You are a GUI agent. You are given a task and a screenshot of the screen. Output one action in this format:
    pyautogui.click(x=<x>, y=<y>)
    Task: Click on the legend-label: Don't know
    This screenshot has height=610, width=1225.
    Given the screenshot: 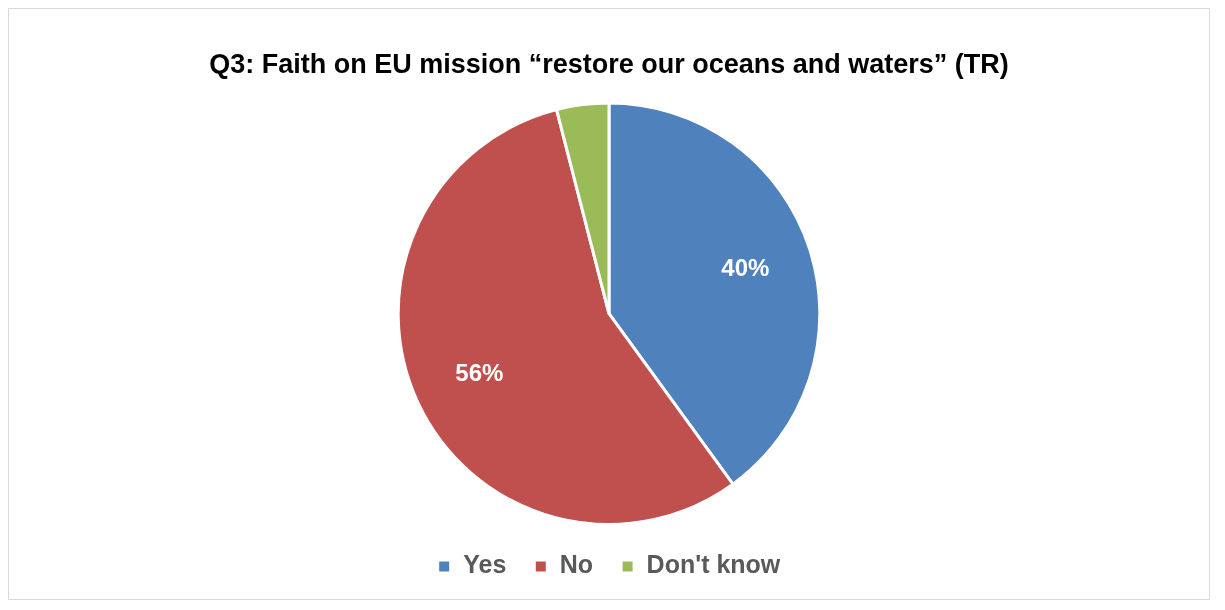 What is the action you would take?
    pyautogui.click(x=713, y=564)
    